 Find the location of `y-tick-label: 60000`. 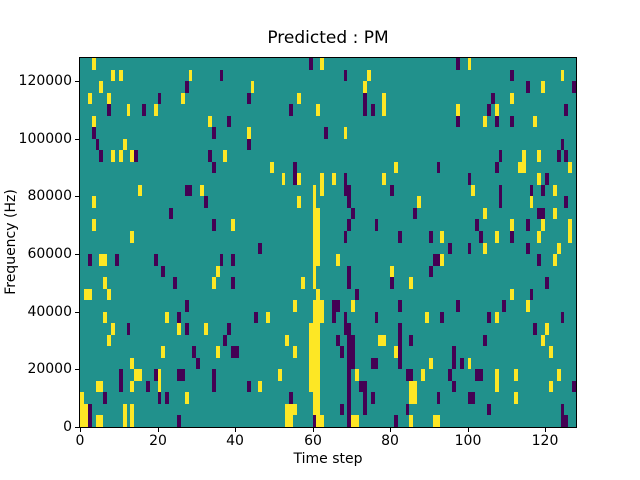

y-tick-label: 60000 is located at coordinates (49, 254).